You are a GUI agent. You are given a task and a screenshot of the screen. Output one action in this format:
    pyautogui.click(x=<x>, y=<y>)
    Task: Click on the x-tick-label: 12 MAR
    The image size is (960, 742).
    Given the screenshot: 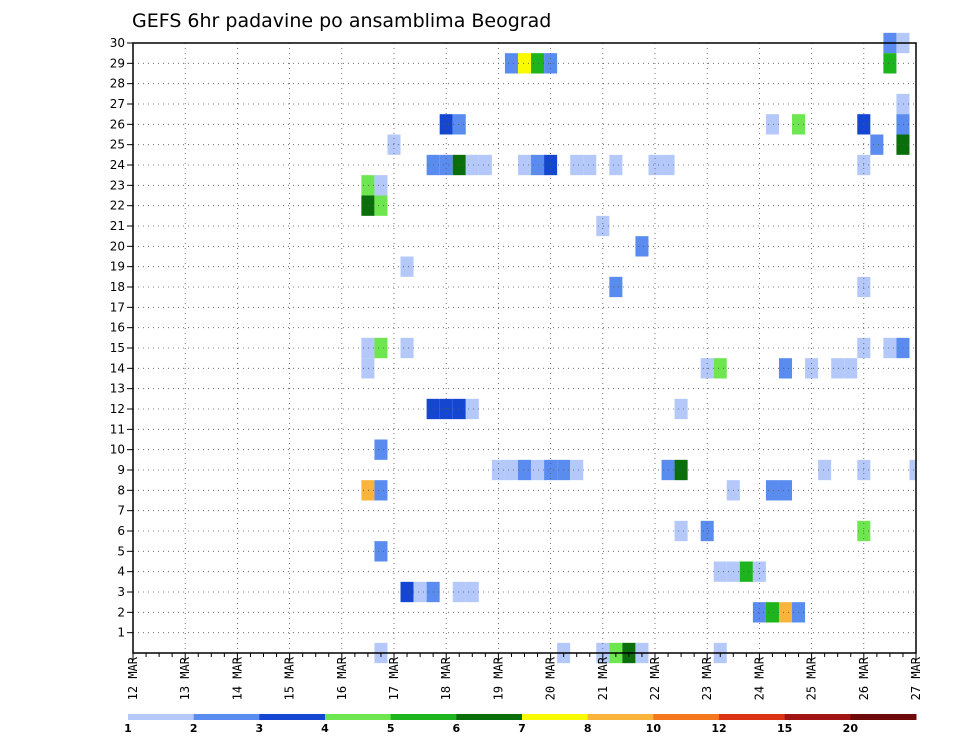 What is the action you would take?
    pyautogui.click(x=133, y=678)
    